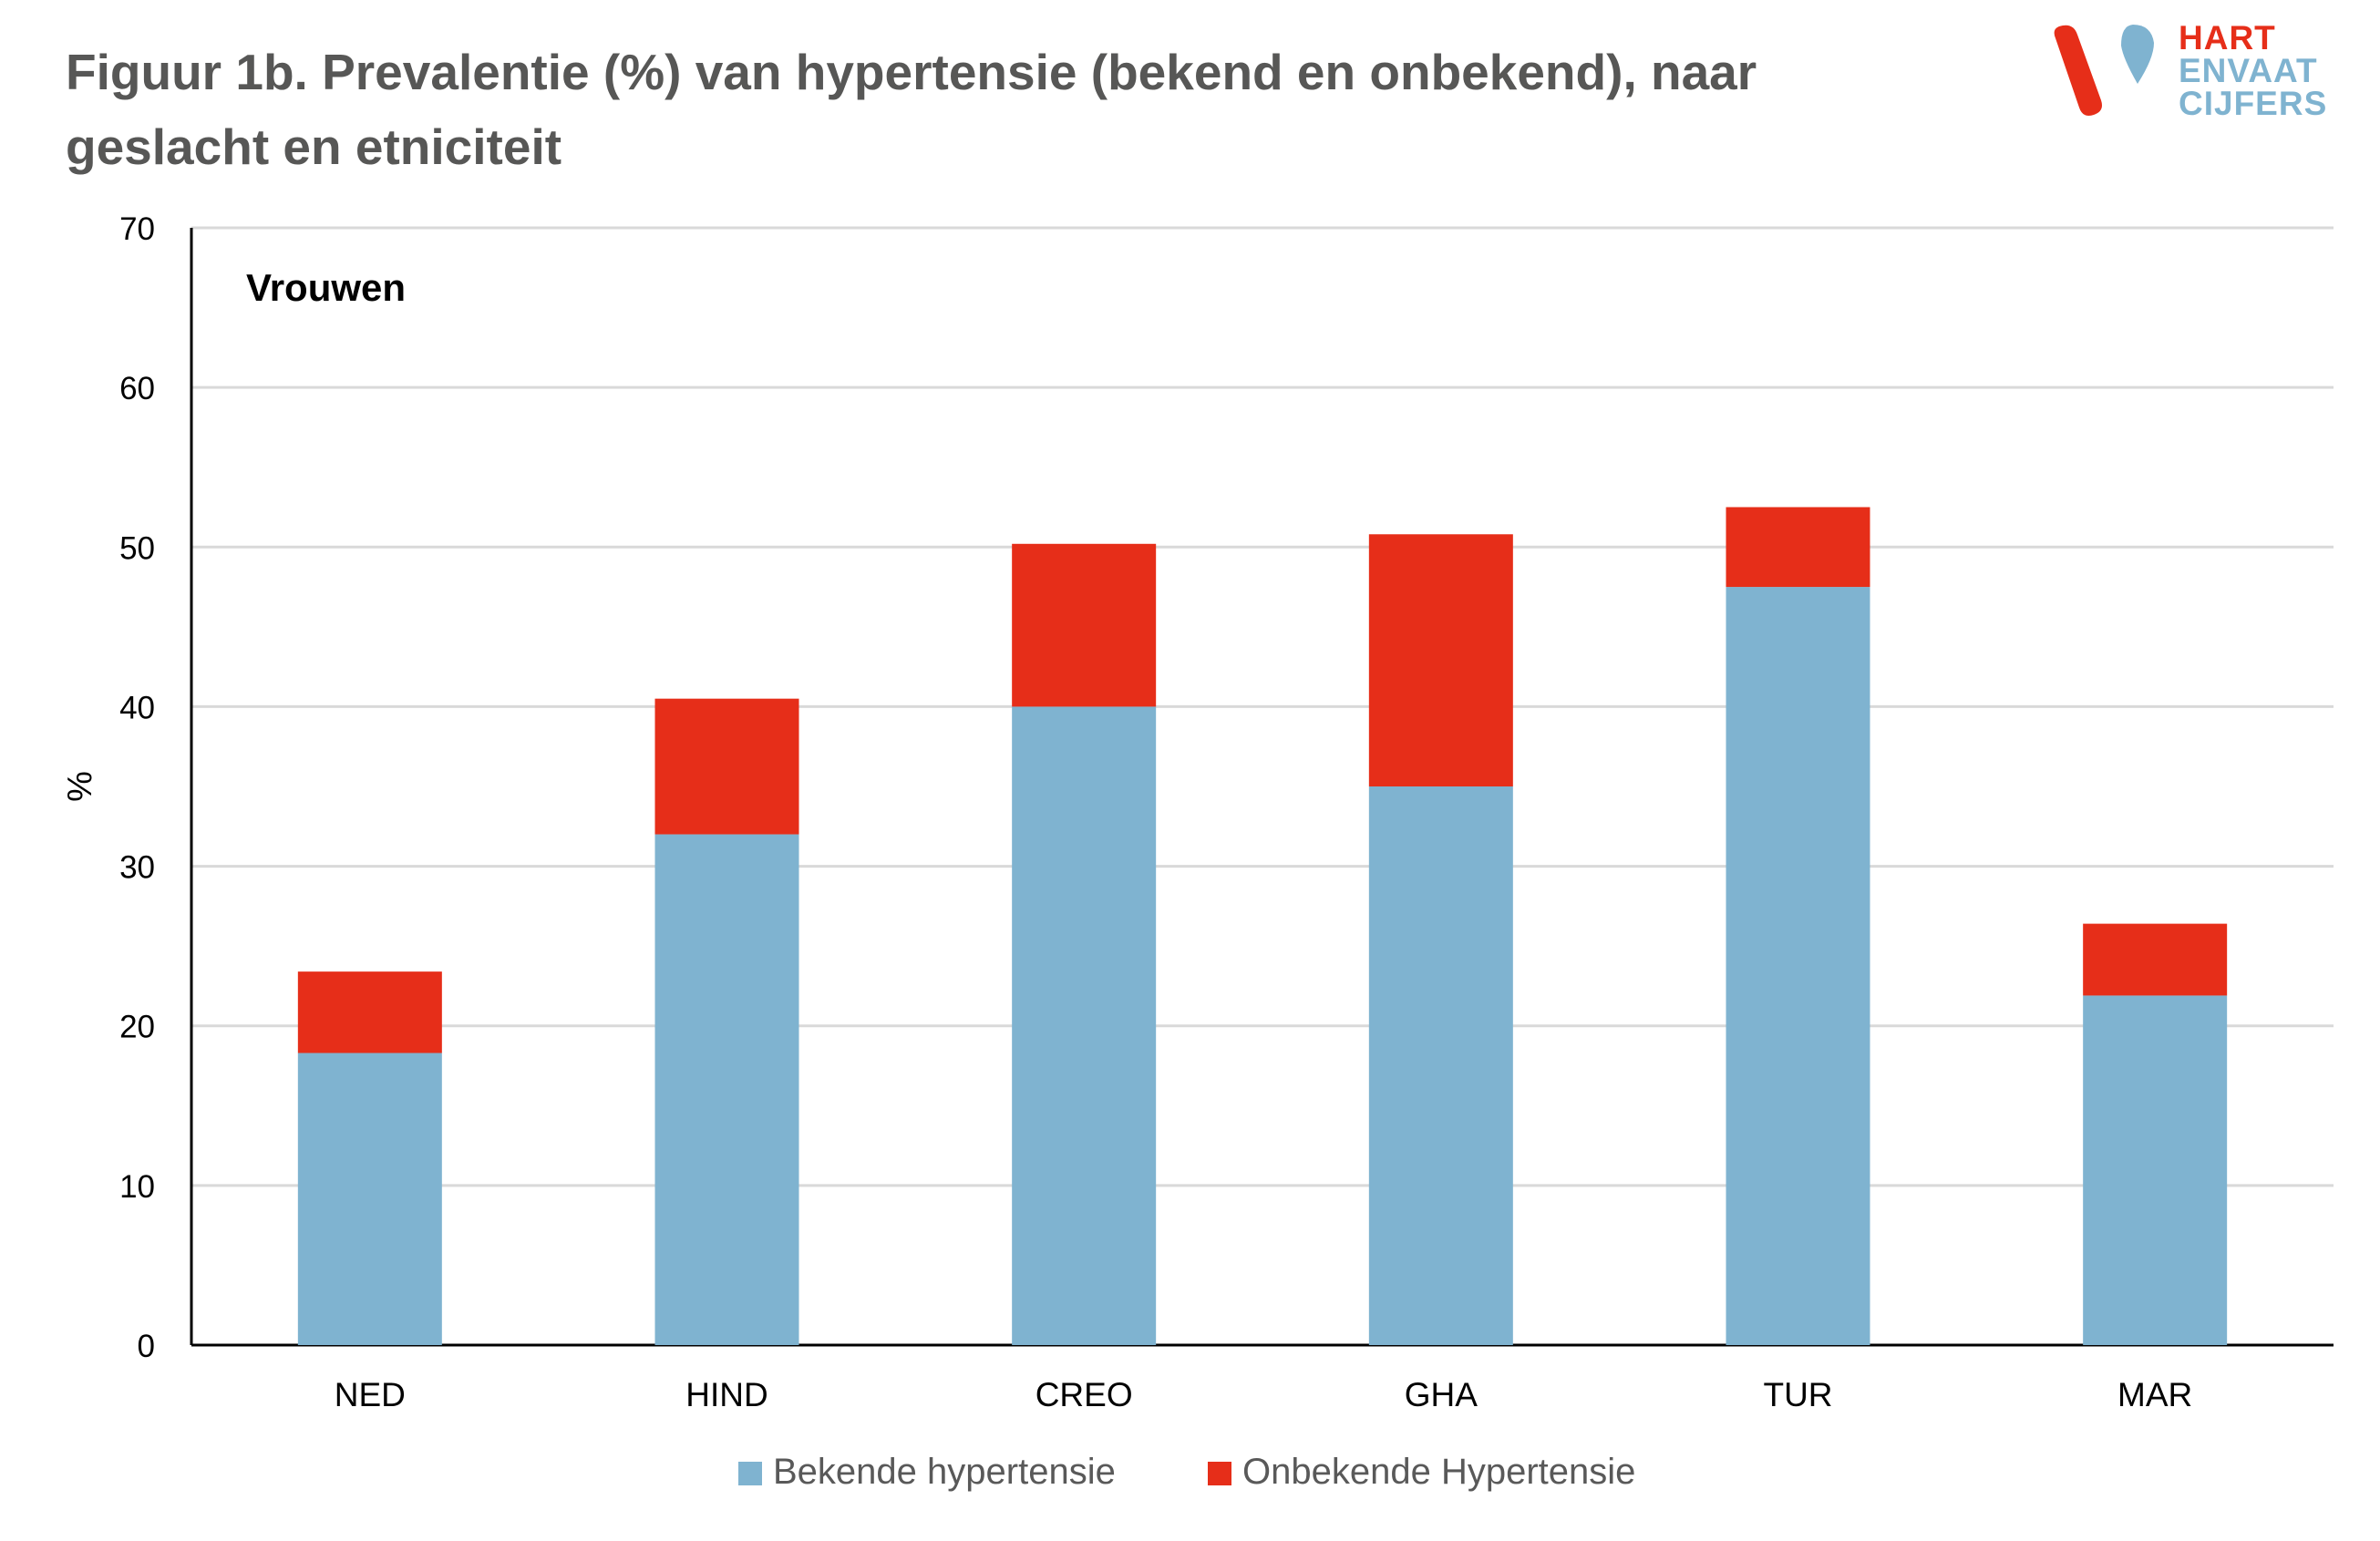 The height and width of the screenshot is (1541, 2380). What do you see at coordinates (147, 1347) in the screenshot?
I see `y-tick-label: 0` at bounding box center [147, 1347].